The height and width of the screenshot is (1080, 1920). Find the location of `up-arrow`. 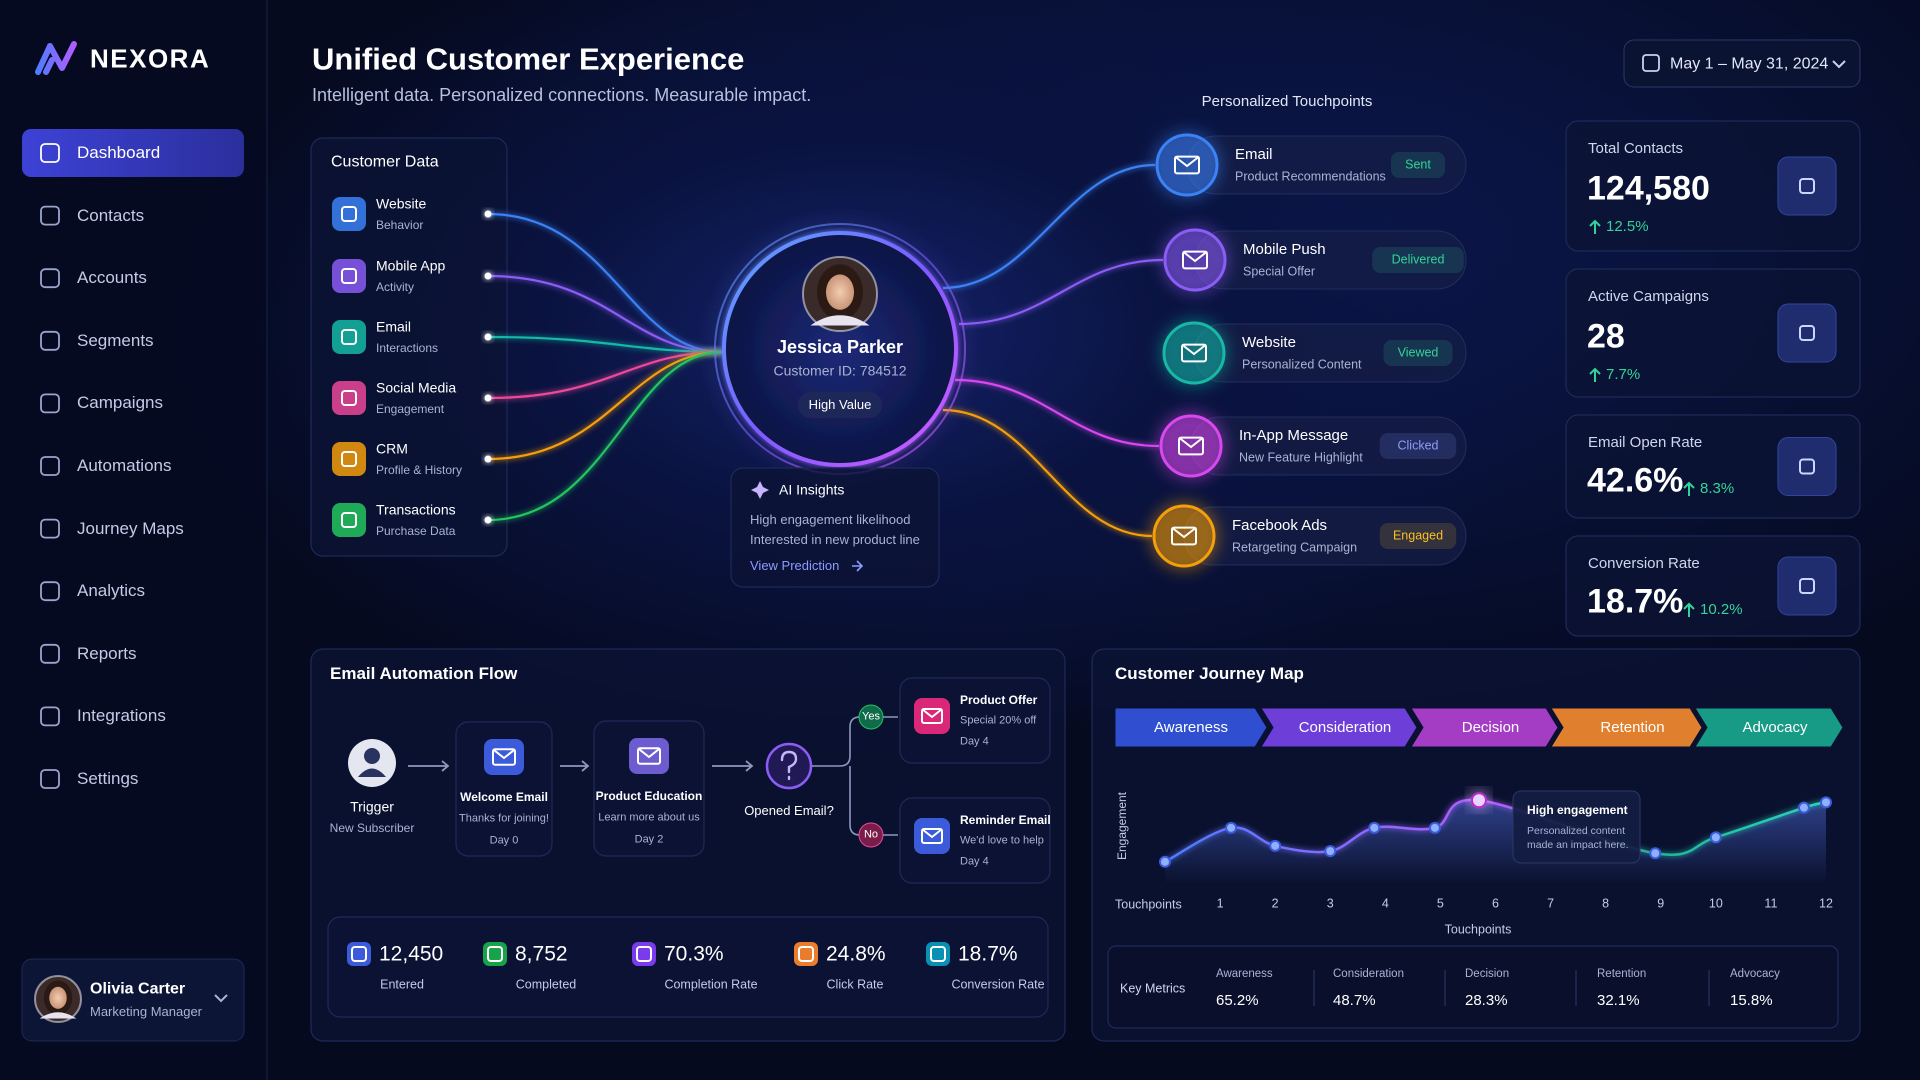

up-arrow is located at coordinates (1689, 488).